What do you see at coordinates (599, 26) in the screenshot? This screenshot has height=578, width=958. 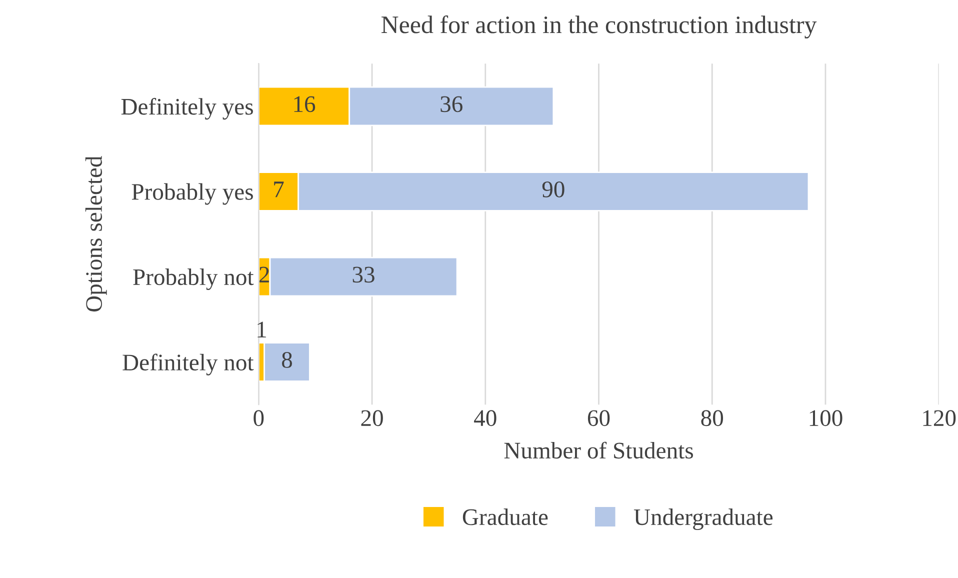 I see `chart-title: Need for action in the construction industry` at bounding box center [599, 26].